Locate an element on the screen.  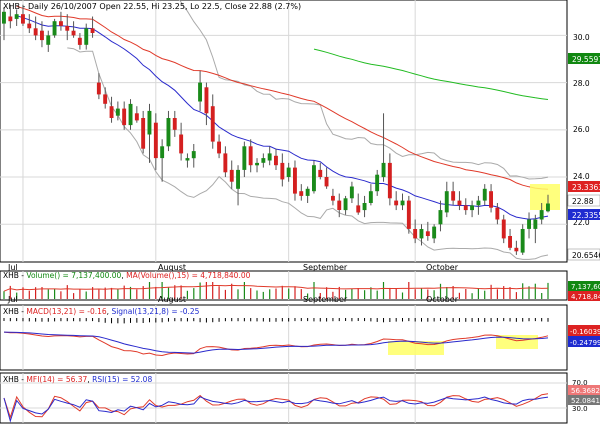
badge-close: 22.88 is located at coordinates (583, 201).